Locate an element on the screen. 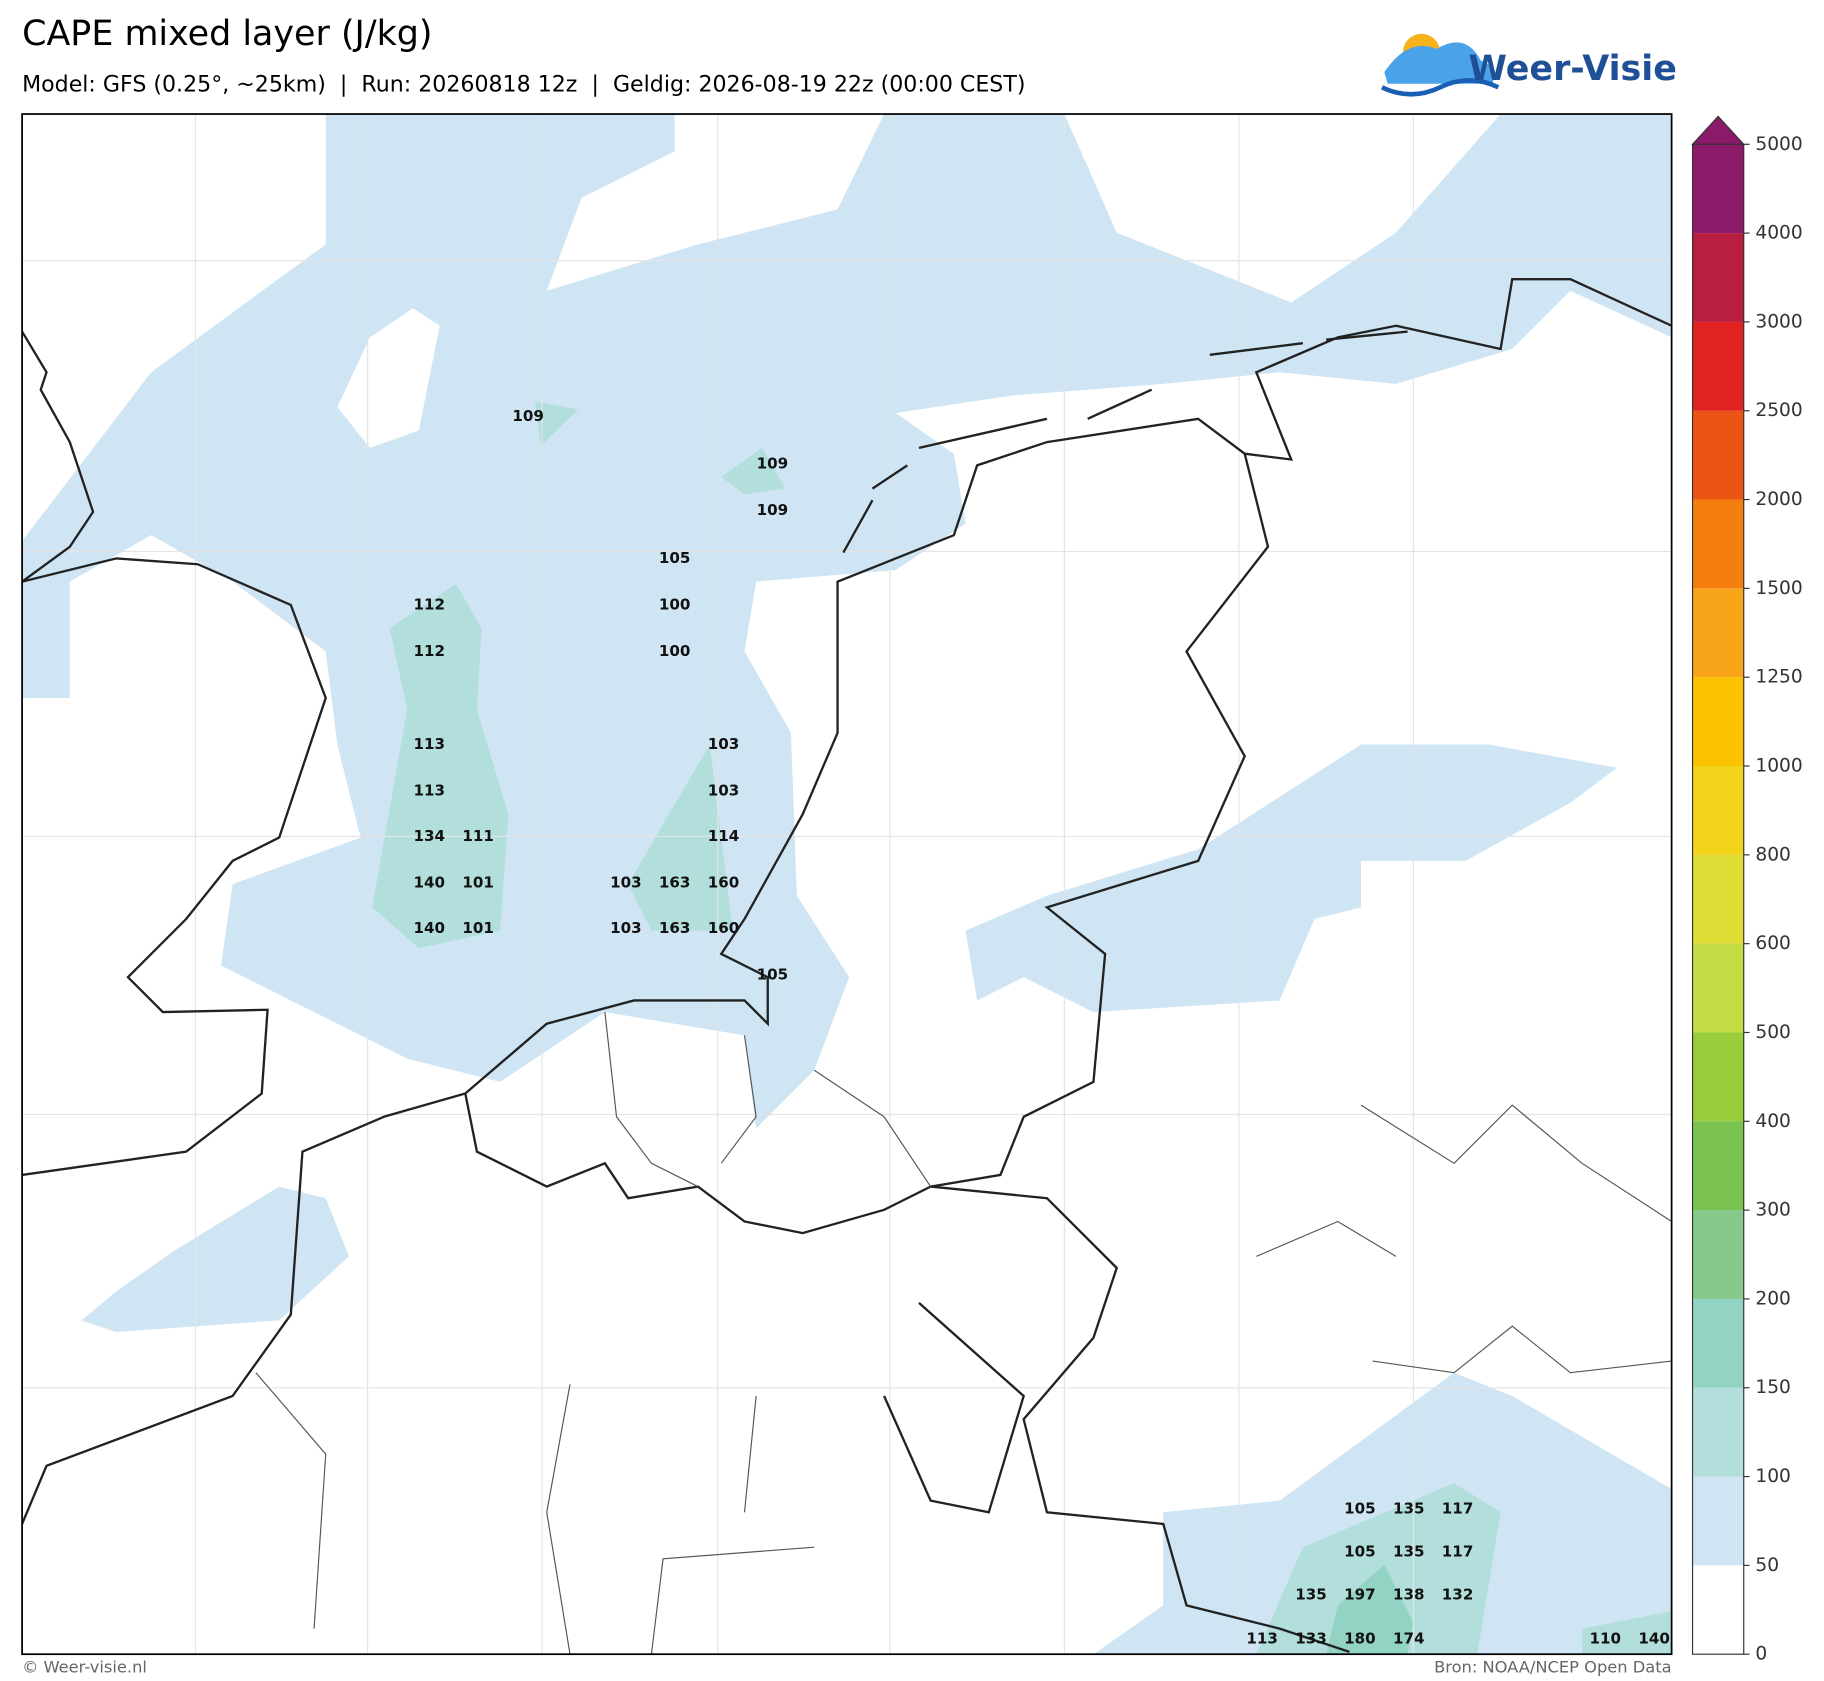  cape-value: 114 is located at coordinates (724, 836).